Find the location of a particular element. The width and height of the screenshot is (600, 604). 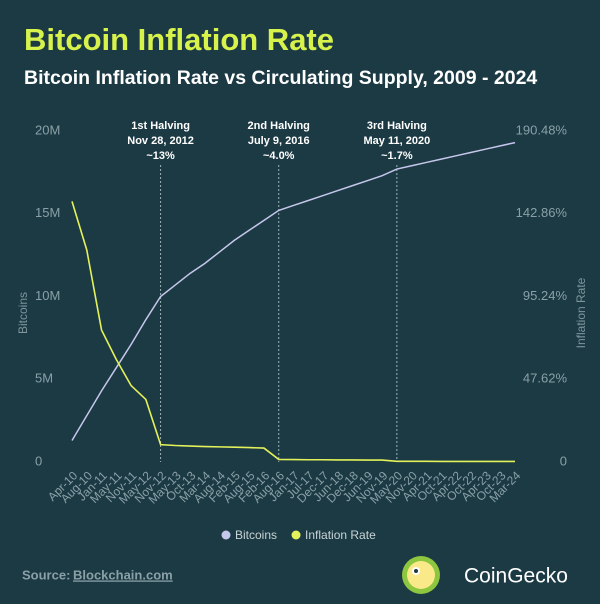

annotation-text: Nov 28, 2012 is located at coordinates (160, 141).